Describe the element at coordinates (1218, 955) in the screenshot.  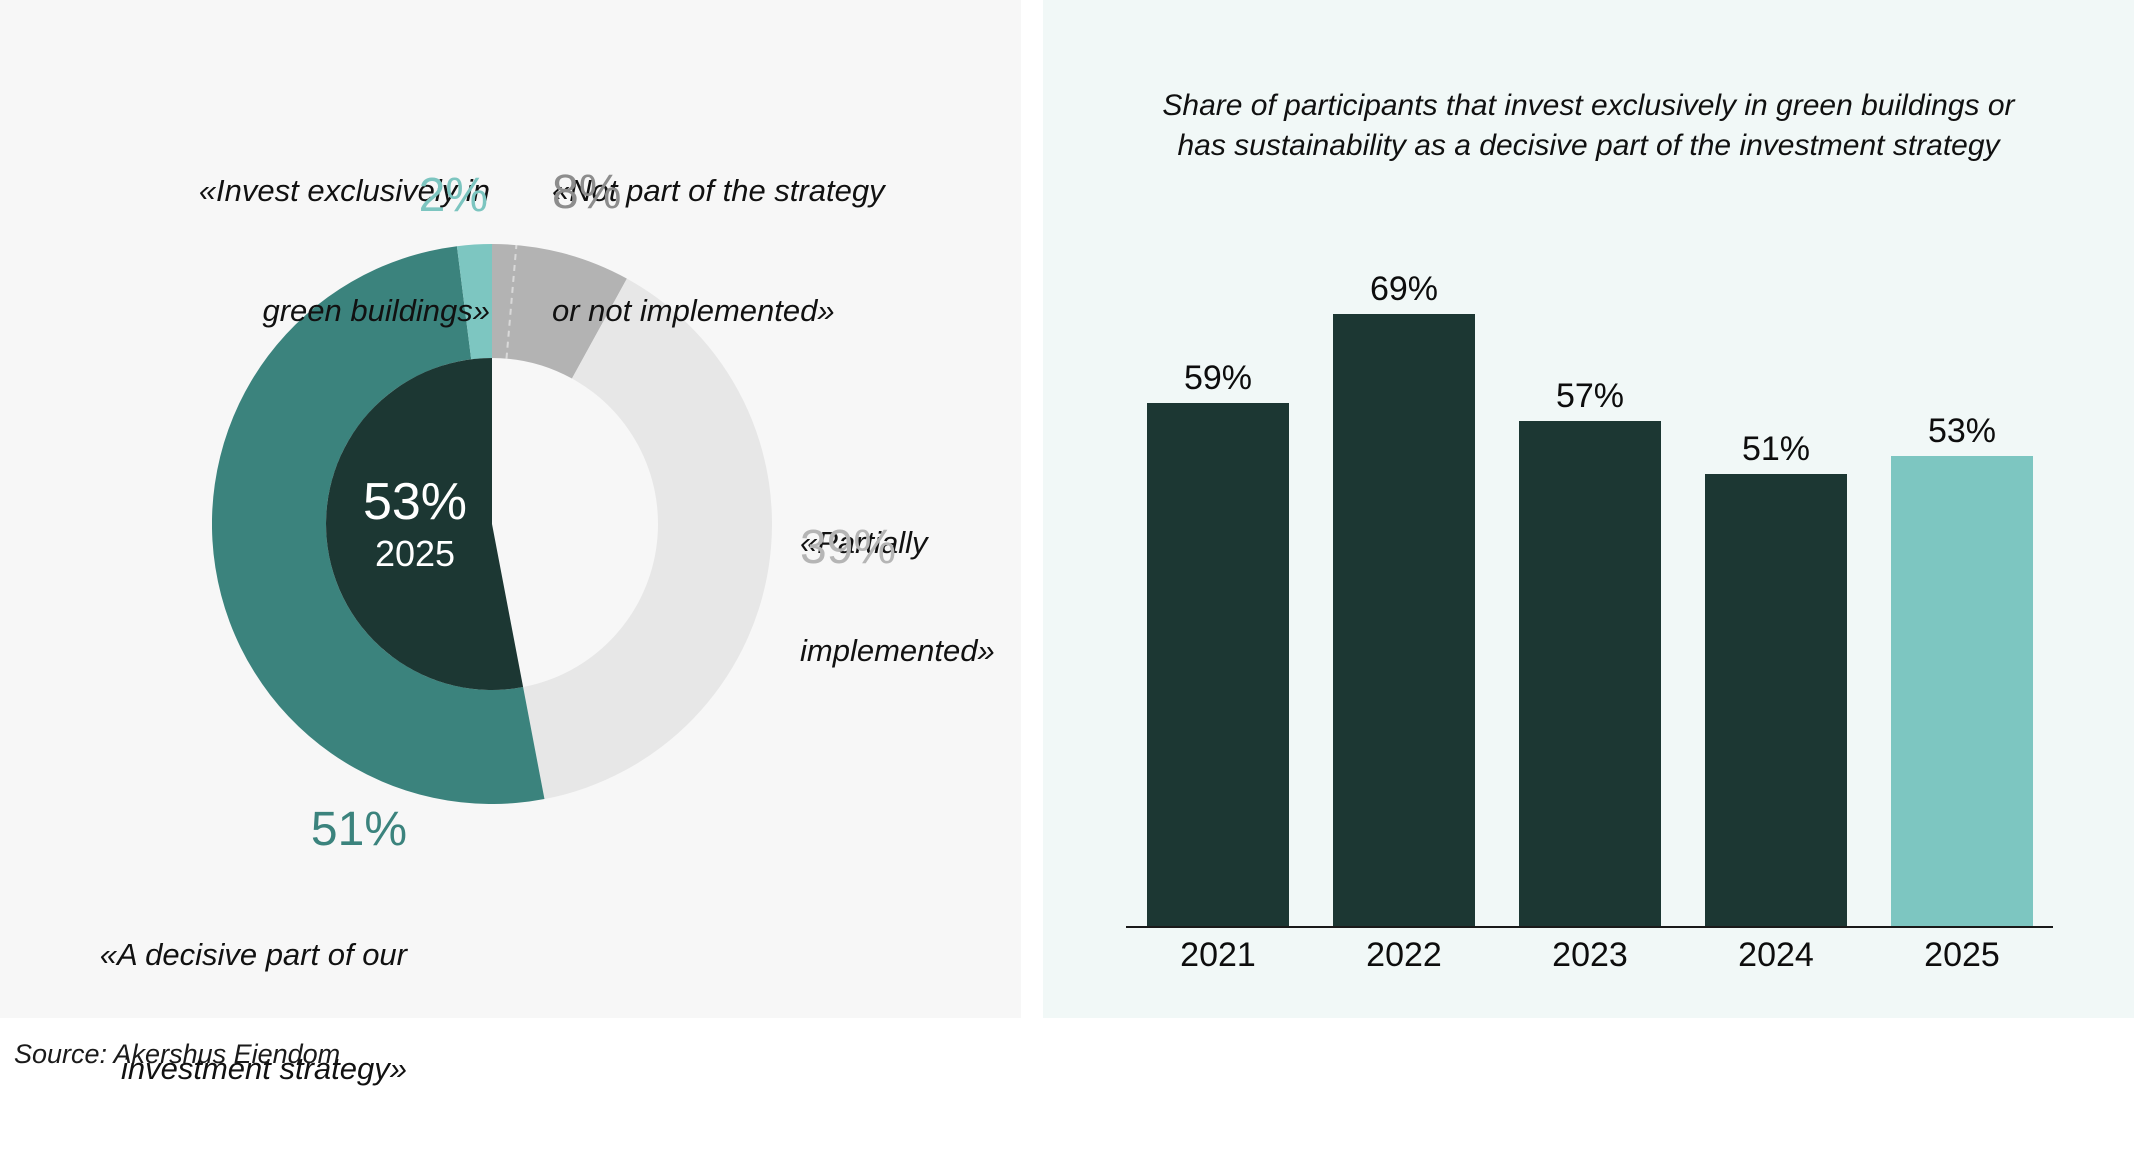
I see `x-tick-label-2021: 2021` at that location.